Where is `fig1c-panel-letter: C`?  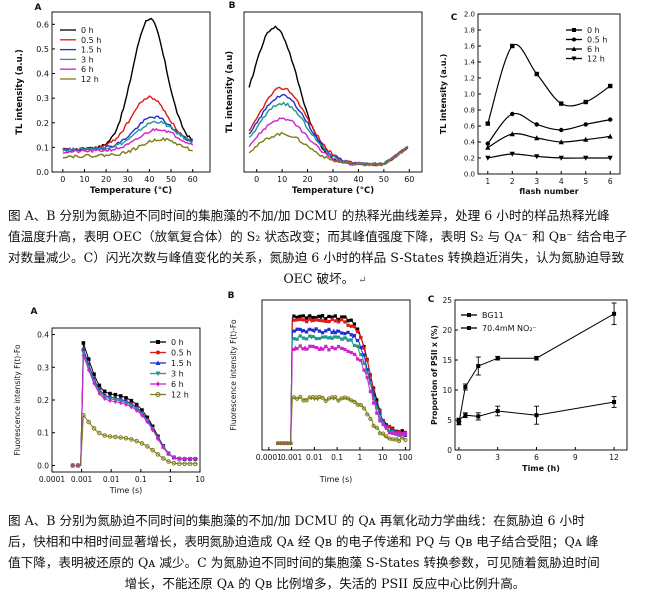
fig1c-panel-letter: C is located at coordinates (454, 18).